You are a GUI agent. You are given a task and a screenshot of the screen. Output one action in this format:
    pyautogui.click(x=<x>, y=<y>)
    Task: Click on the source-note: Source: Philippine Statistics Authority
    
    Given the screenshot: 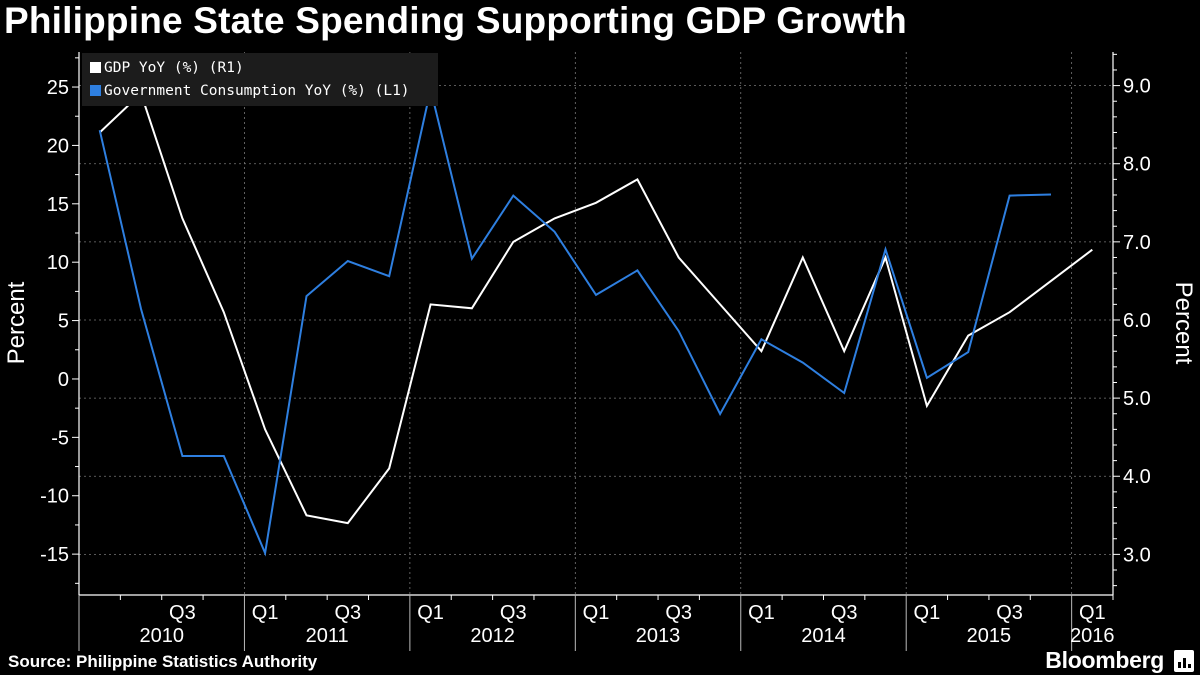 What is the action you would take?
    pyautogui.click(x=163, y=661)
    